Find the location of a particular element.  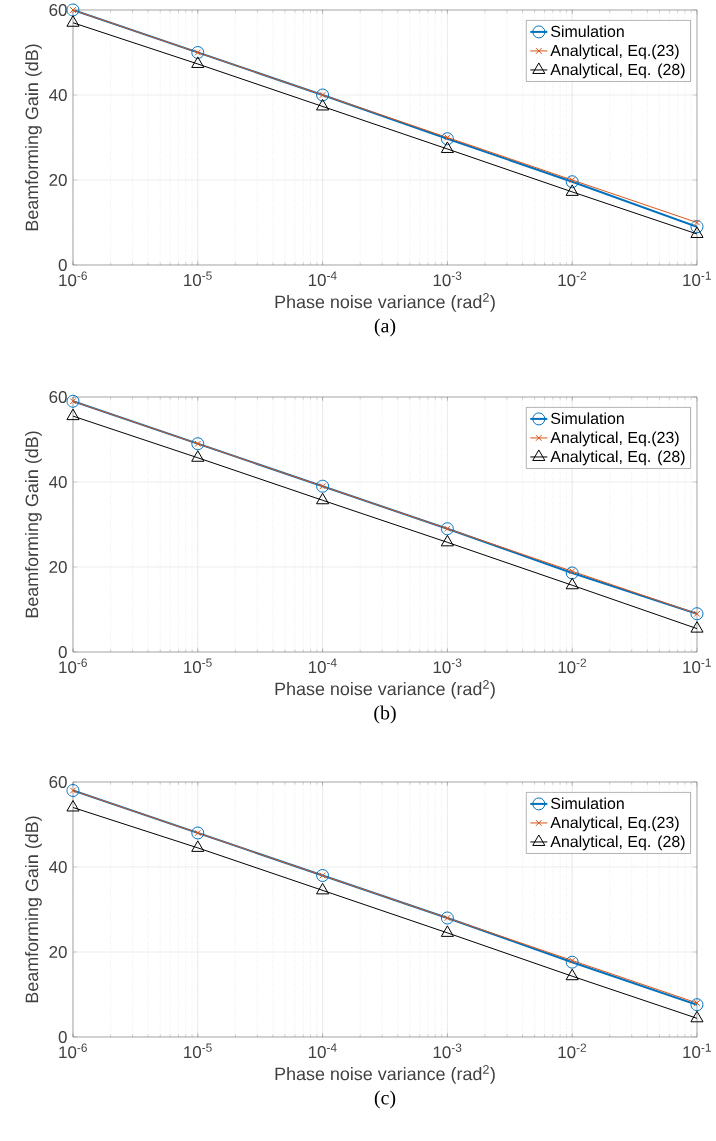

text: (b) is located at coordinates (385, 714).